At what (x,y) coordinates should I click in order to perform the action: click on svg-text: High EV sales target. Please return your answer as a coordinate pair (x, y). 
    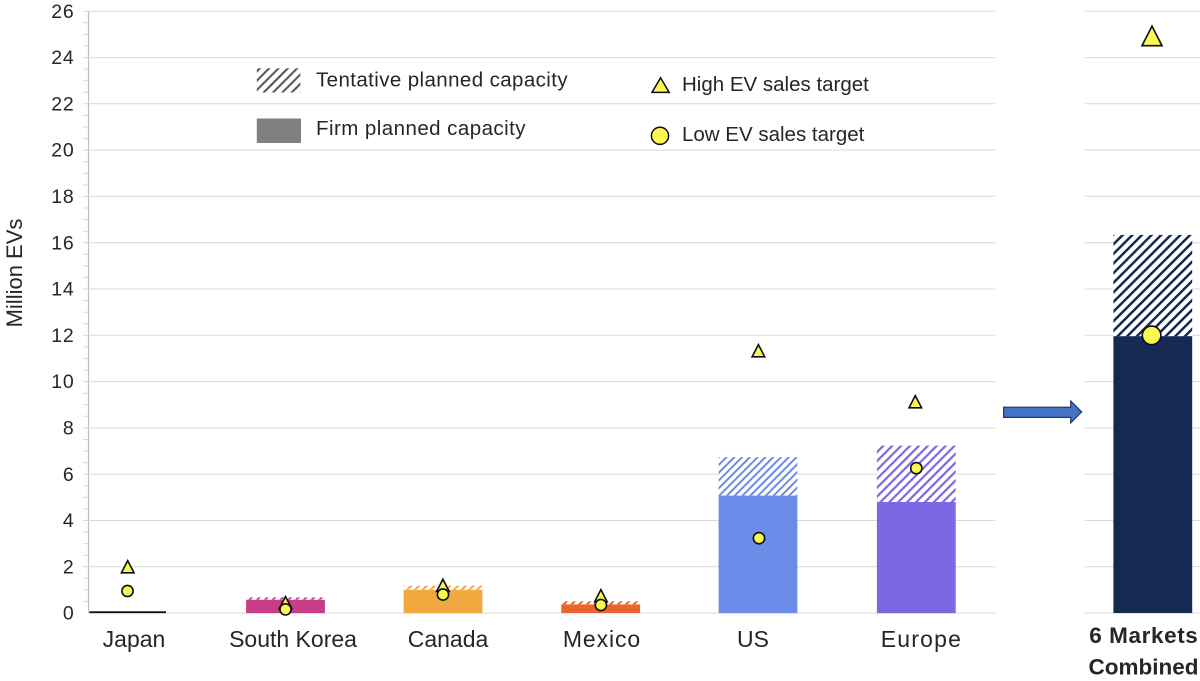
    Looking at the image, I should click on (775, 84).